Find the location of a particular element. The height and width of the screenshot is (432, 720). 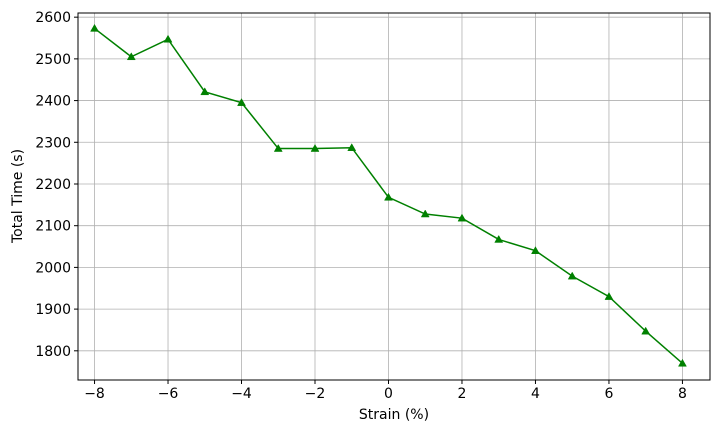

y-tick-label: 2100 is located at coordinates (53, 227).